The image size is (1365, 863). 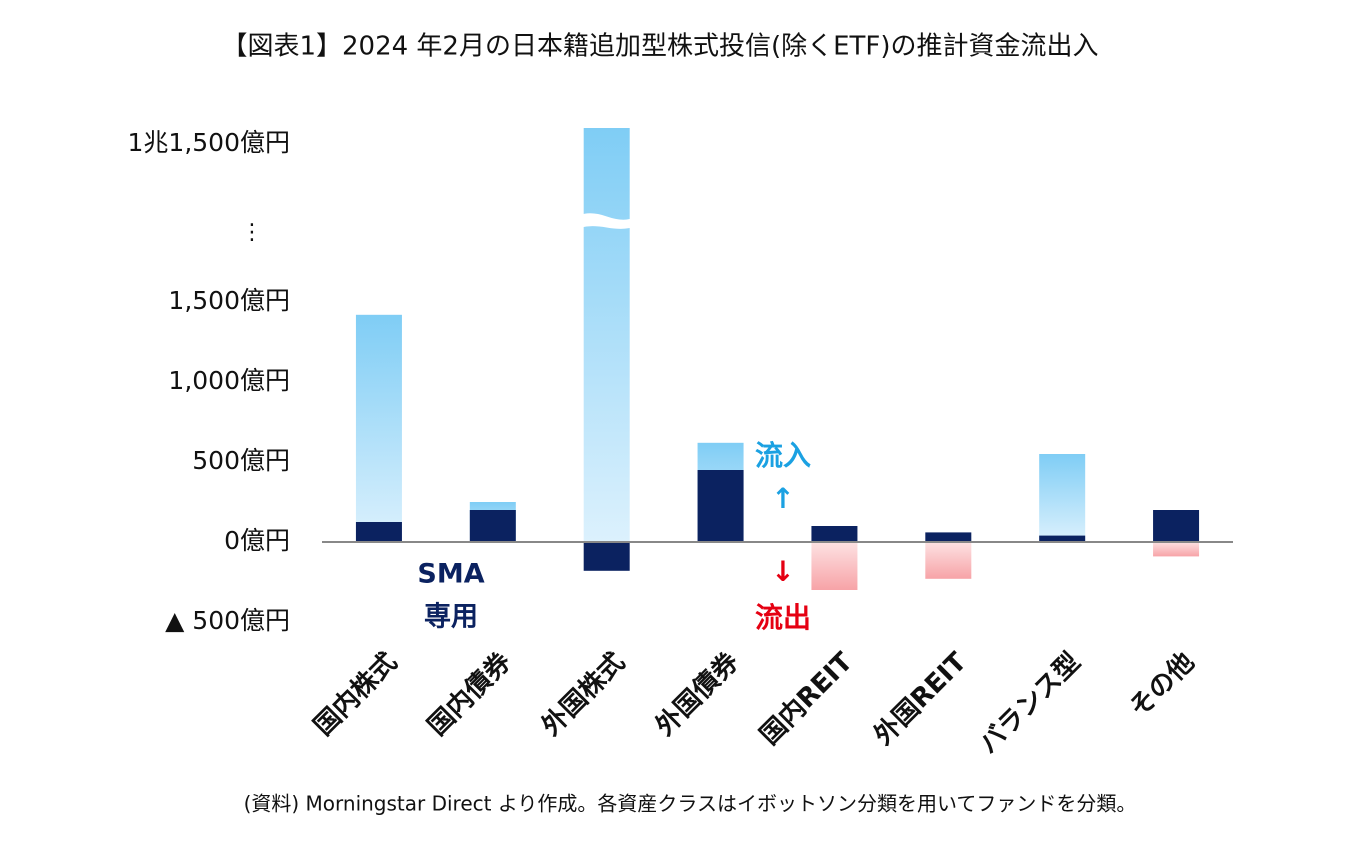 I want to click on annotation: SMA, so click(x=450, y=574).